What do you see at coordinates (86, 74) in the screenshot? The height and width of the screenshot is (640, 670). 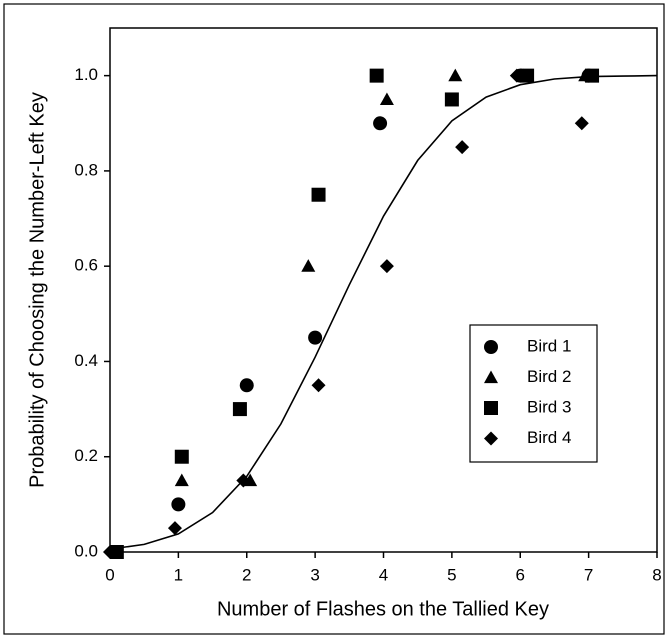 I see `y-tick-label: 1.0` at bounding box center [86, 74].